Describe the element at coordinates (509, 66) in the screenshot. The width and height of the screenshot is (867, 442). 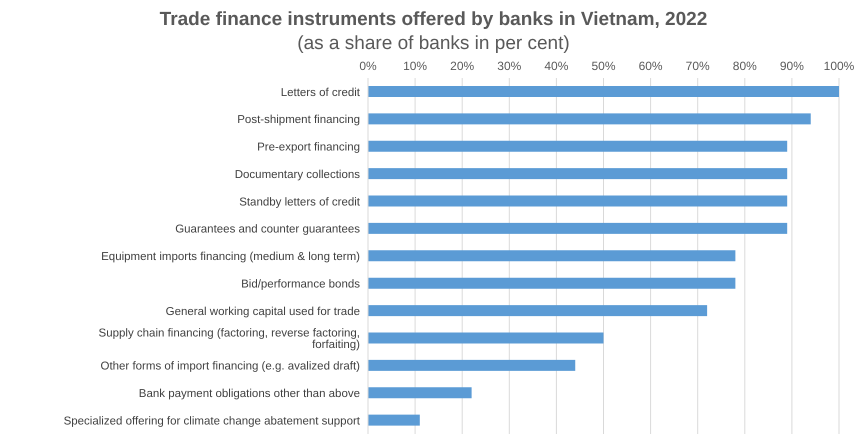
I see `x-tick-label: 30%` at that location.